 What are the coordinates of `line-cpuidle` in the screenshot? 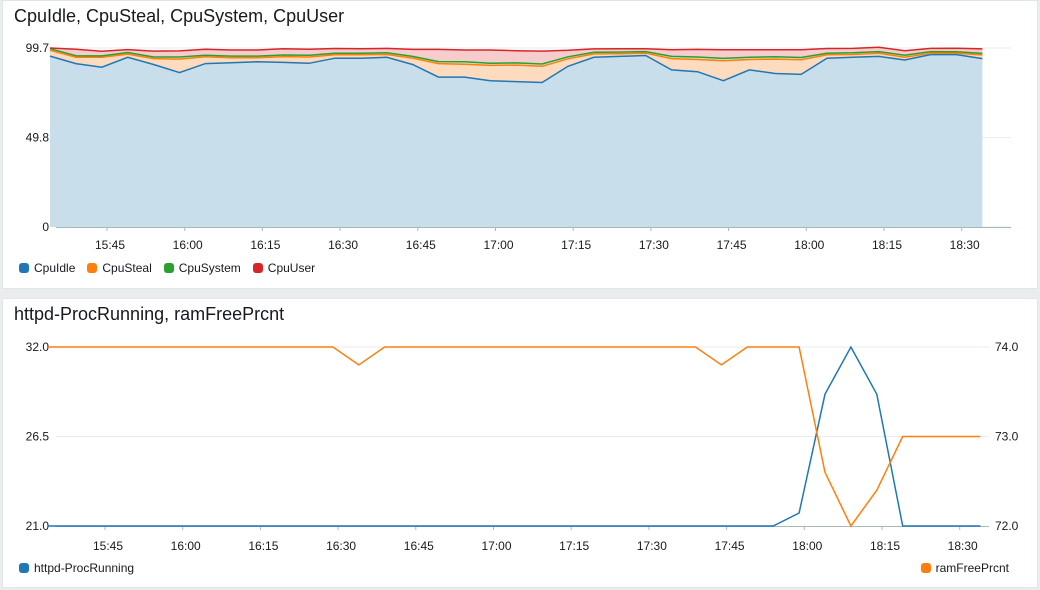 It's located at (516, 68).